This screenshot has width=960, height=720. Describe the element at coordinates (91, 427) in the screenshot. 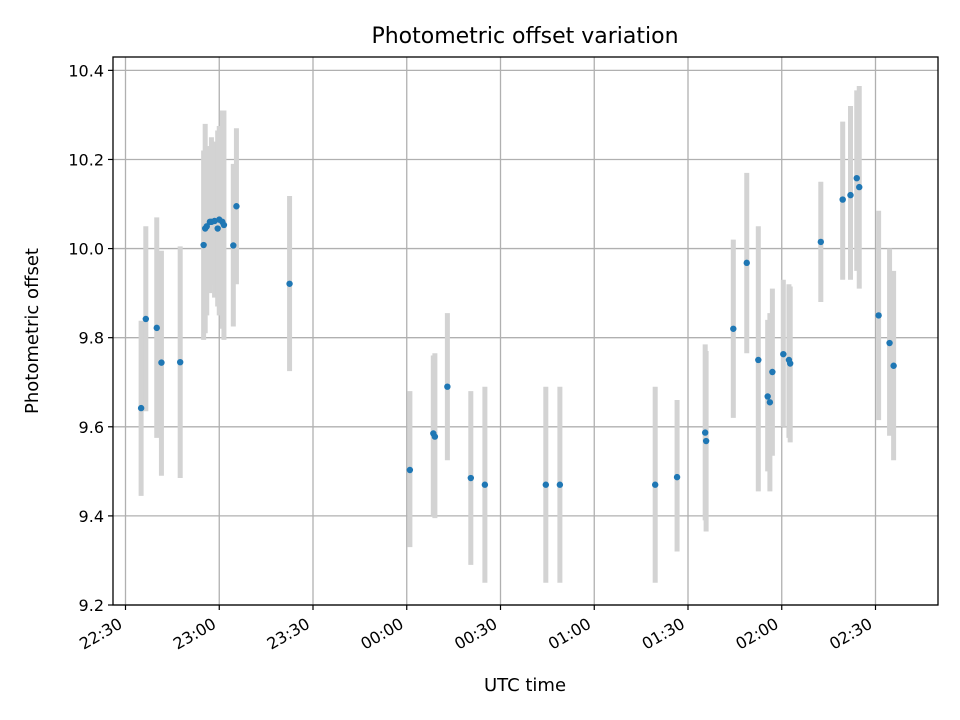

I see `y-tick-label: 9.6` at that location.